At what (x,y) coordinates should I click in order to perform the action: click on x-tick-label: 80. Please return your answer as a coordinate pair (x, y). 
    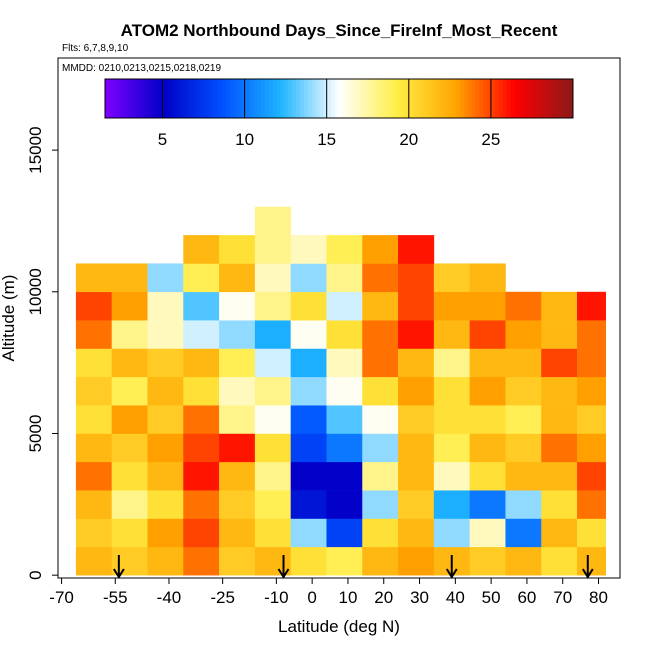
    Looking at the image, I should click on (598, 597).